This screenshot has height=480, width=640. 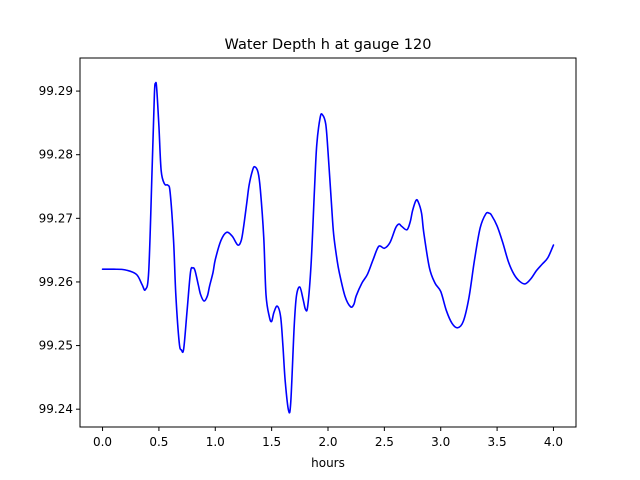 What do you see at coordinates (158, 442) in the screenshot?
I see `x-tick-label: 0.5` at bounding box center [158, 442].